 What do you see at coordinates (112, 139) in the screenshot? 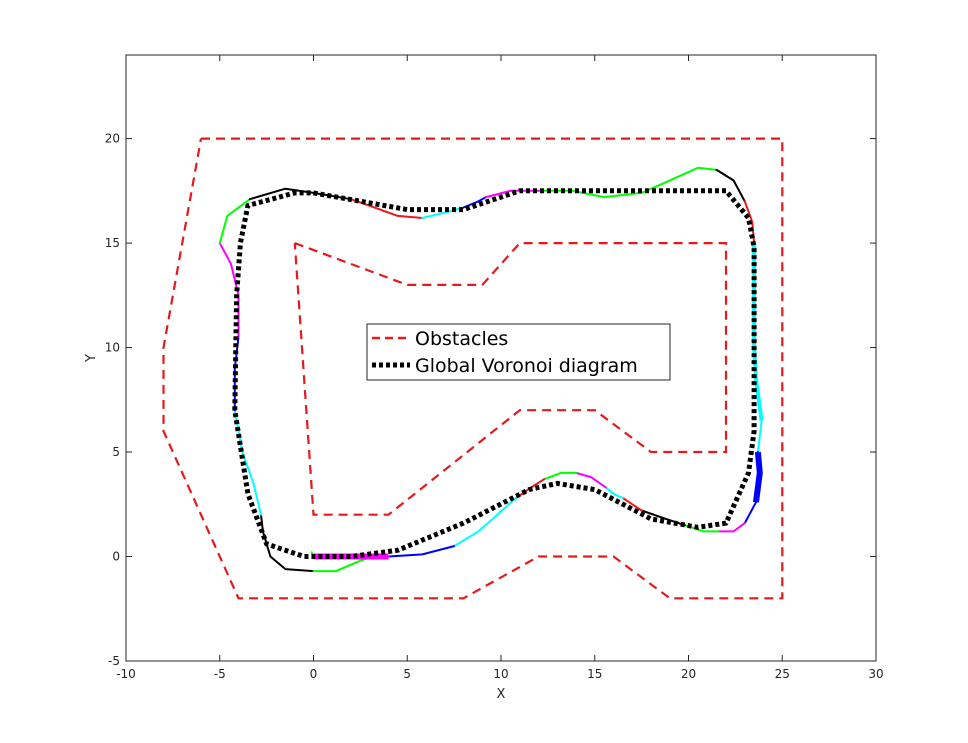
I see `y-tick-label: 20` at bounding box center [112, 139].